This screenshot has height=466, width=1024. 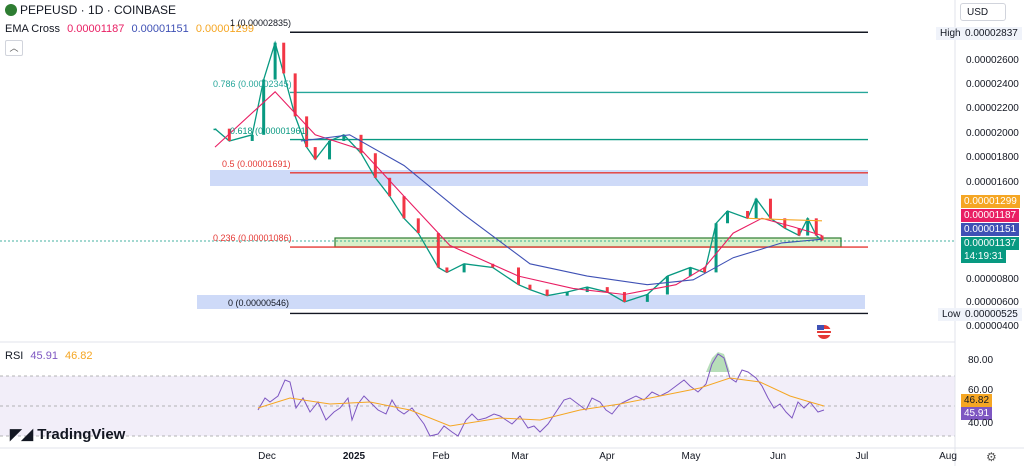 I want to click on rsi-line, so click(x=541, y=395).